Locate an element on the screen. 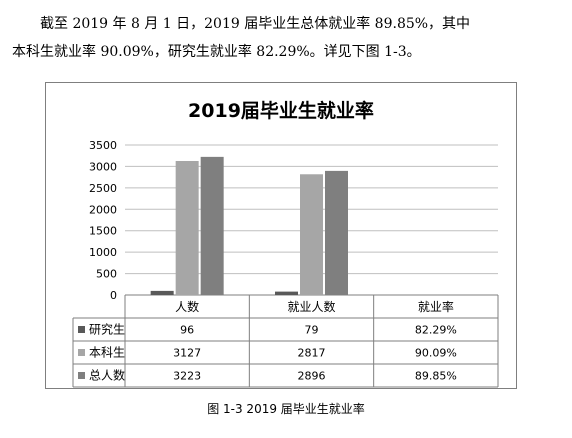 This screenshot has height=438, width=572. y-tick-label: 1500 is located at coordinates (103, 231).